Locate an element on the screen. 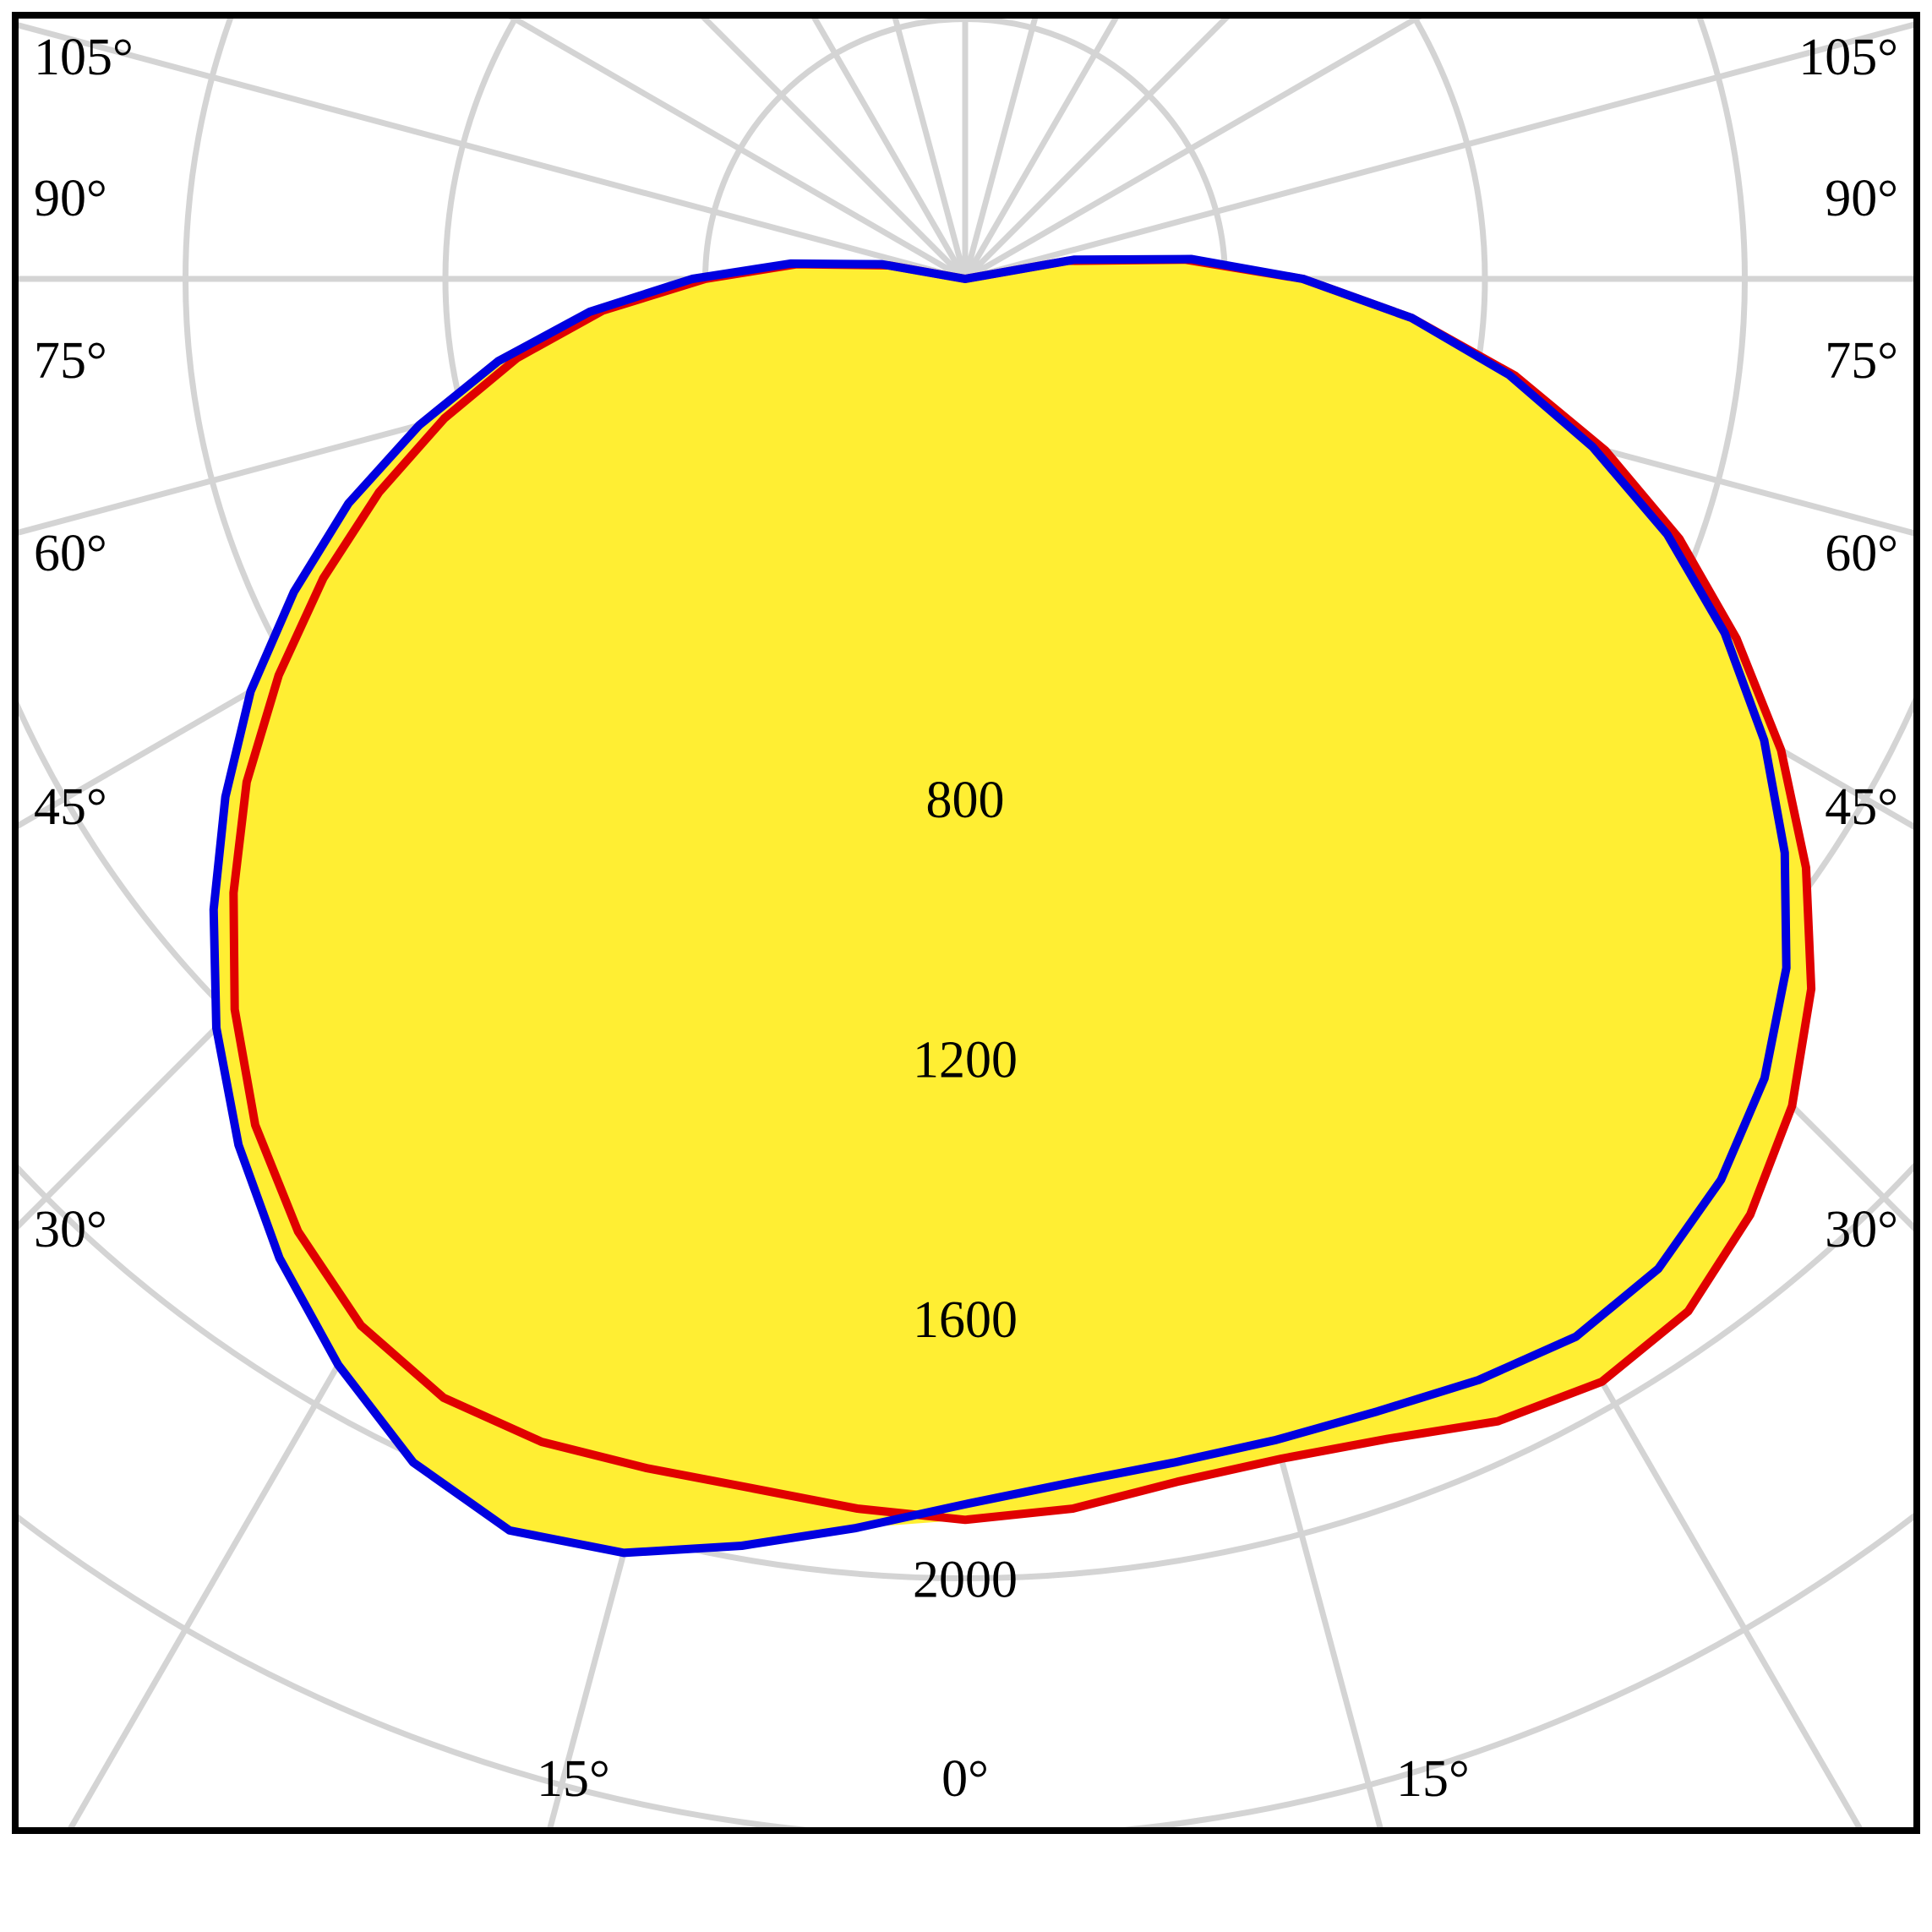 The height and width of the screenshot is (1932, 1932). radial-label-1200: 1200 is located at coordinates (965, 1060).